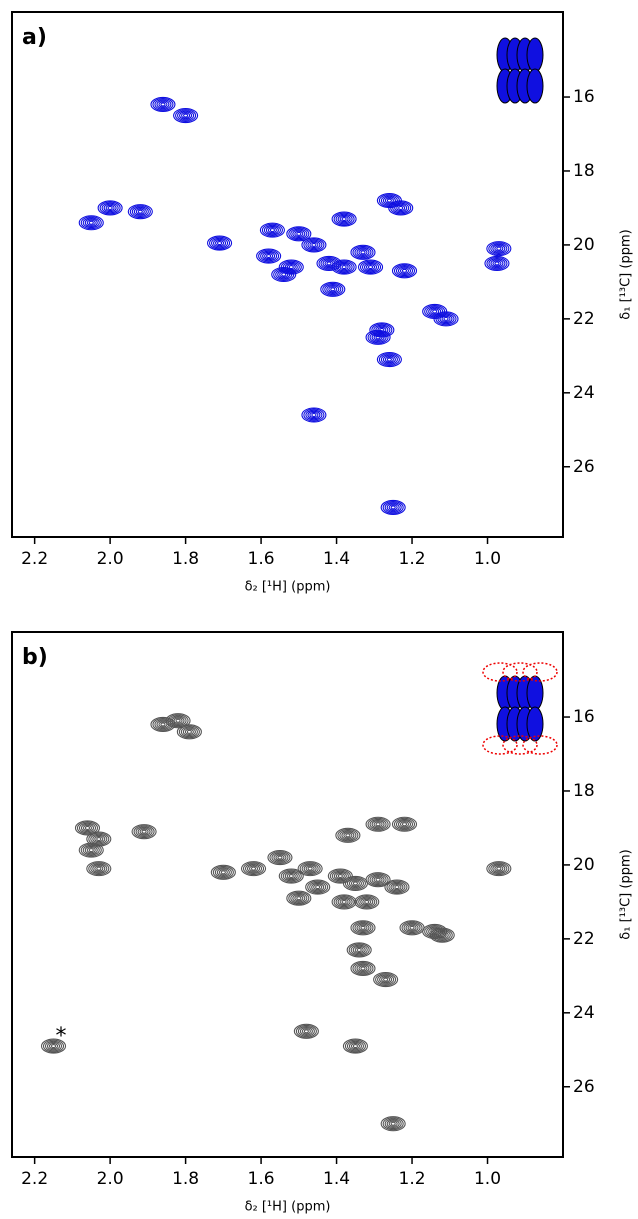 This screenshot has width=638, height=1219. Describe the element at coordinates (35, 657) in the screenshot. I see `panel-title: b)` at that location.